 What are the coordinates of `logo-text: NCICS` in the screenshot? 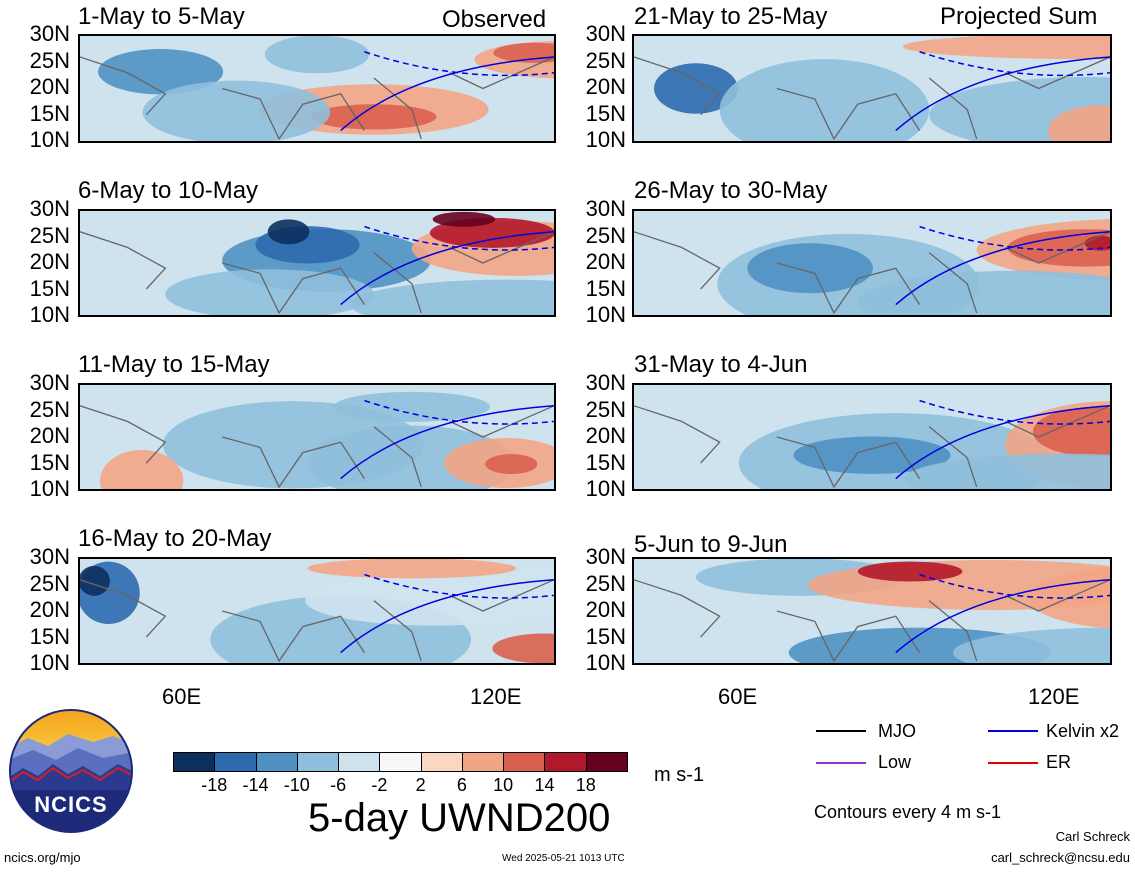 It's located at (71, 804).